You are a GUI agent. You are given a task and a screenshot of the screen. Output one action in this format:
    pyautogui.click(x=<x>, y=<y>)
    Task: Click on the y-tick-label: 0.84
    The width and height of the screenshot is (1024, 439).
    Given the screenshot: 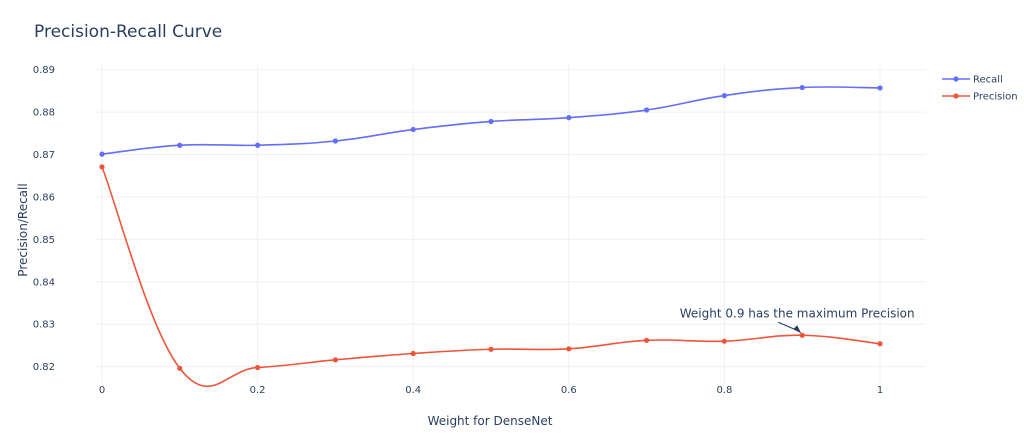 What is the action you would take?
    pyautogui.click(x=44, y=282)
    